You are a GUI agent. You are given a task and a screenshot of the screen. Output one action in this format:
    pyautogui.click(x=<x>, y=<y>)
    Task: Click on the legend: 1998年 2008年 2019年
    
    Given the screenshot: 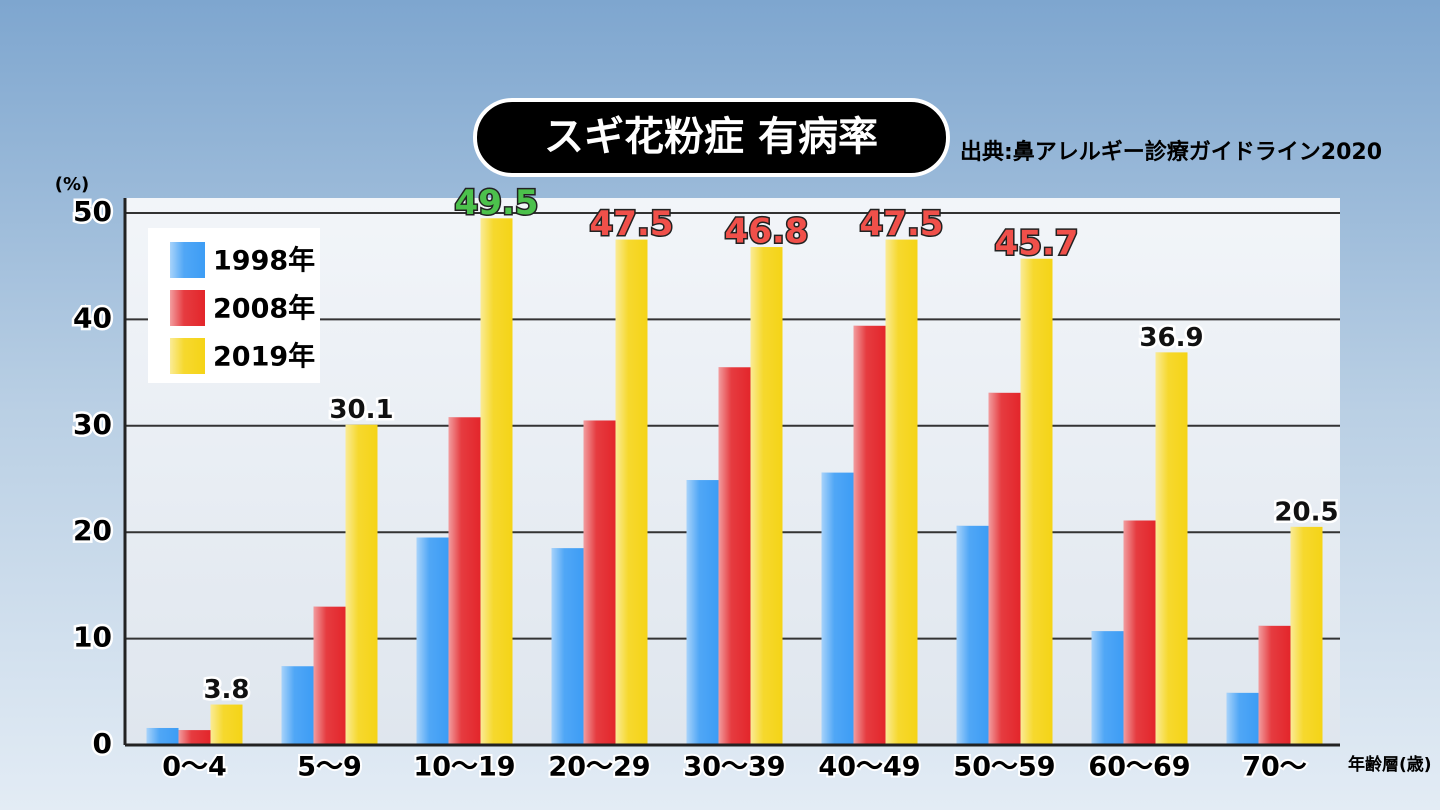 What is the action you would take?
    pyautogui.click(x=242, y=308)
    